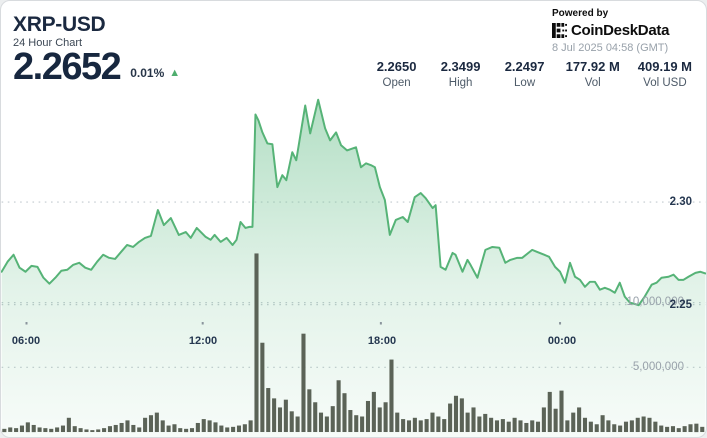 The width and height of the screenshot is (707, 438). What do you see at coordinates (397, 75) in the screenshot?
I see `stat-open: 2.2650 Open` at bounding box center [397, 75].